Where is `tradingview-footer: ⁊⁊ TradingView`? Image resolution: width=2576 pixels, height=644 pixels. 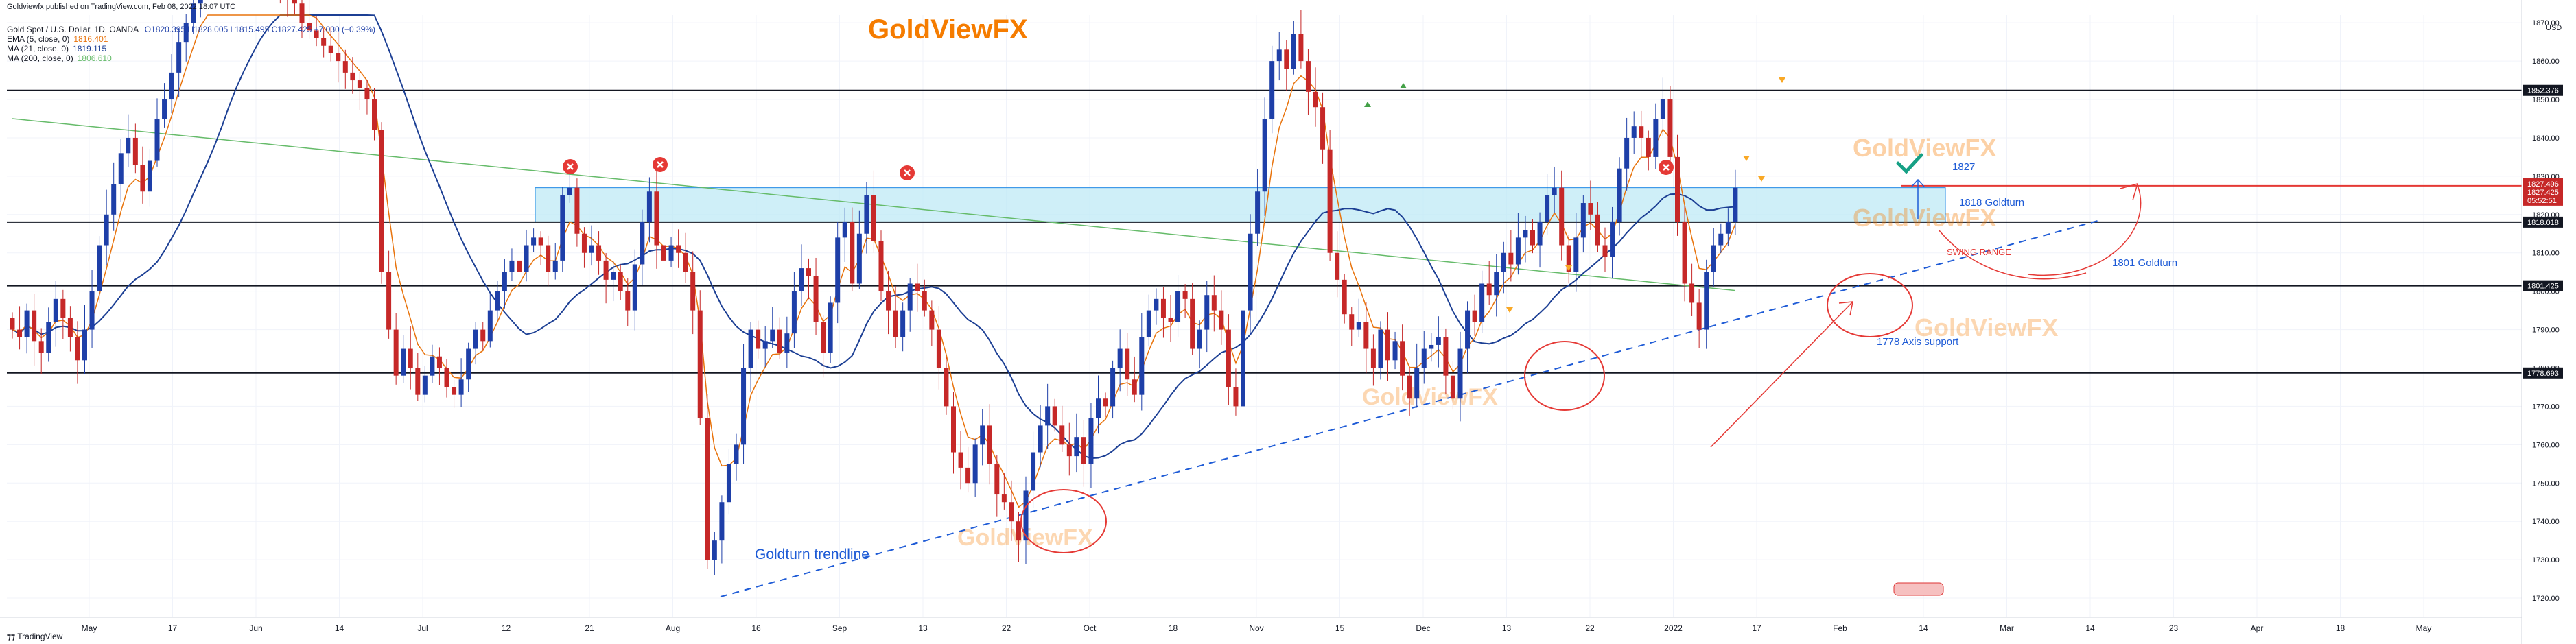
tradingview-footer: ⁊⁊ TradingView is located at coordinates (34, 636).